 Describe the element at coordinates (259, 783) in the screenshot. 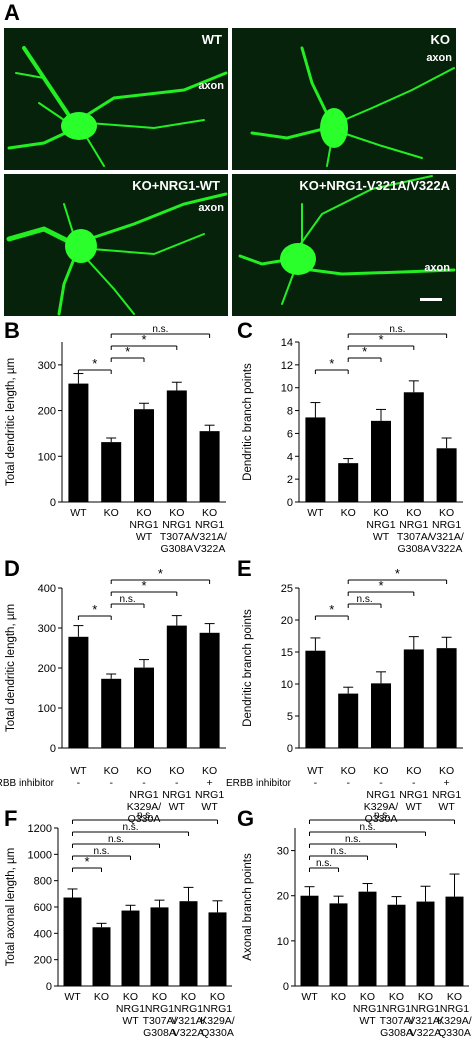

I see `row-label: ERBB inhibitor` at that location.